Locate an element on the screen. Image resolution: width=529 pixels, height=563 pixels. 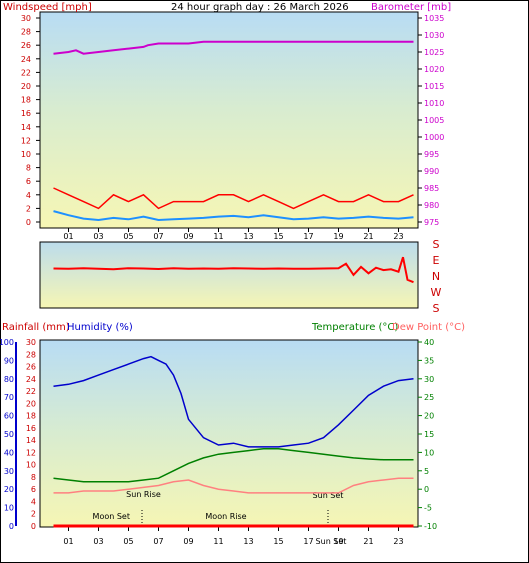
astronomy-annotations: Moon Set Sun Rise Moon Rise Sun Set Sun Set is located at coordinates (220, 518).